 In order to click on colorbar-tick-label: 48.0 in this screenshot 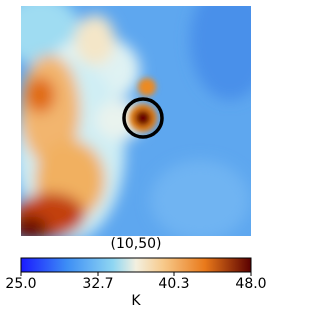, I will do `click(250, 284)`.